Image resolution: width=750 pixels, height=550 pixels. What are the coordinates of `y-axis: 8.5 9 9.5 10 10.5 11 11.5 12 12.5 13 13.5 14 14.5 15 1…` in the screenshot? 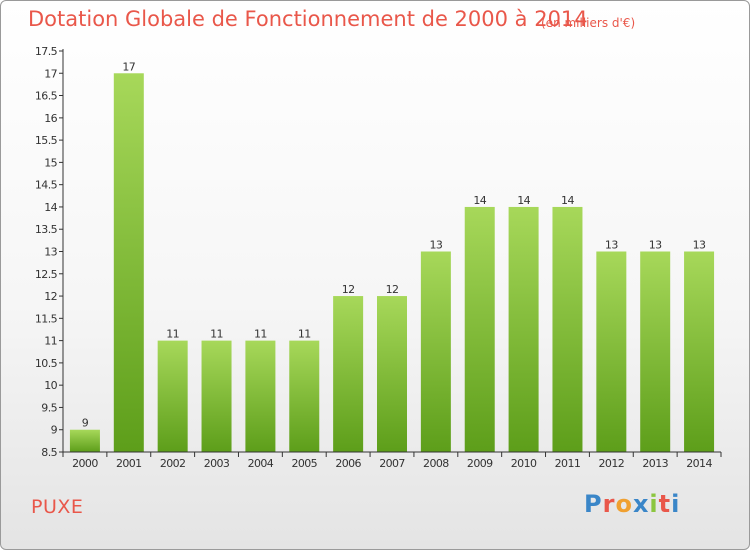 It's located at (49, 252).